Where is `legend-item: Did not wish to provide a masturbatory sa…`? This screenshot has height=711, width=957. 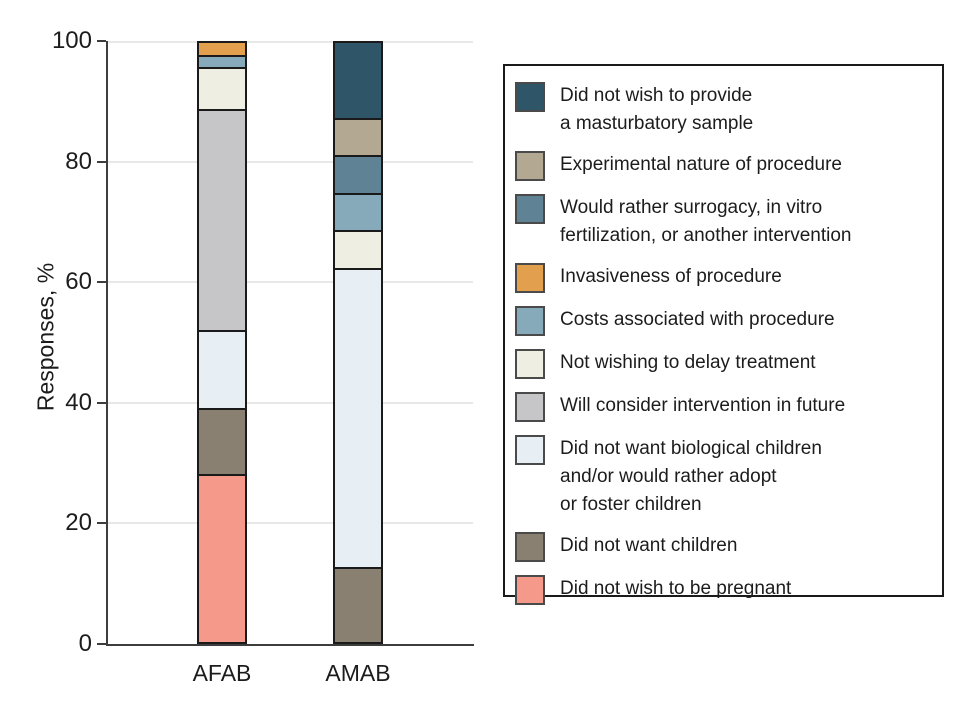 legend-item: Did not wish to provide a masturbatory sa… is located at coordinates (724, 110).